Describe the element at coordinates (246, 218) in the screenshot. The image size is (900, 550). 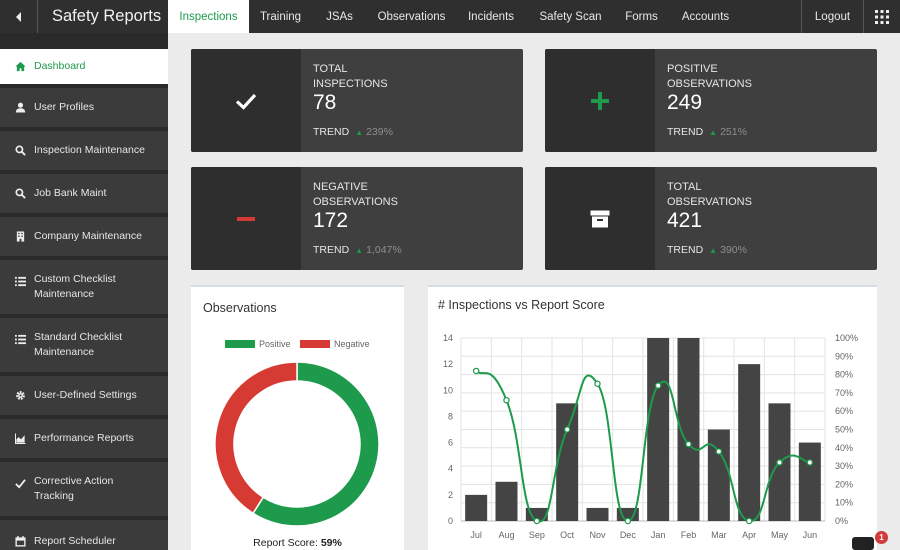
I see `minus-icon` at that location.